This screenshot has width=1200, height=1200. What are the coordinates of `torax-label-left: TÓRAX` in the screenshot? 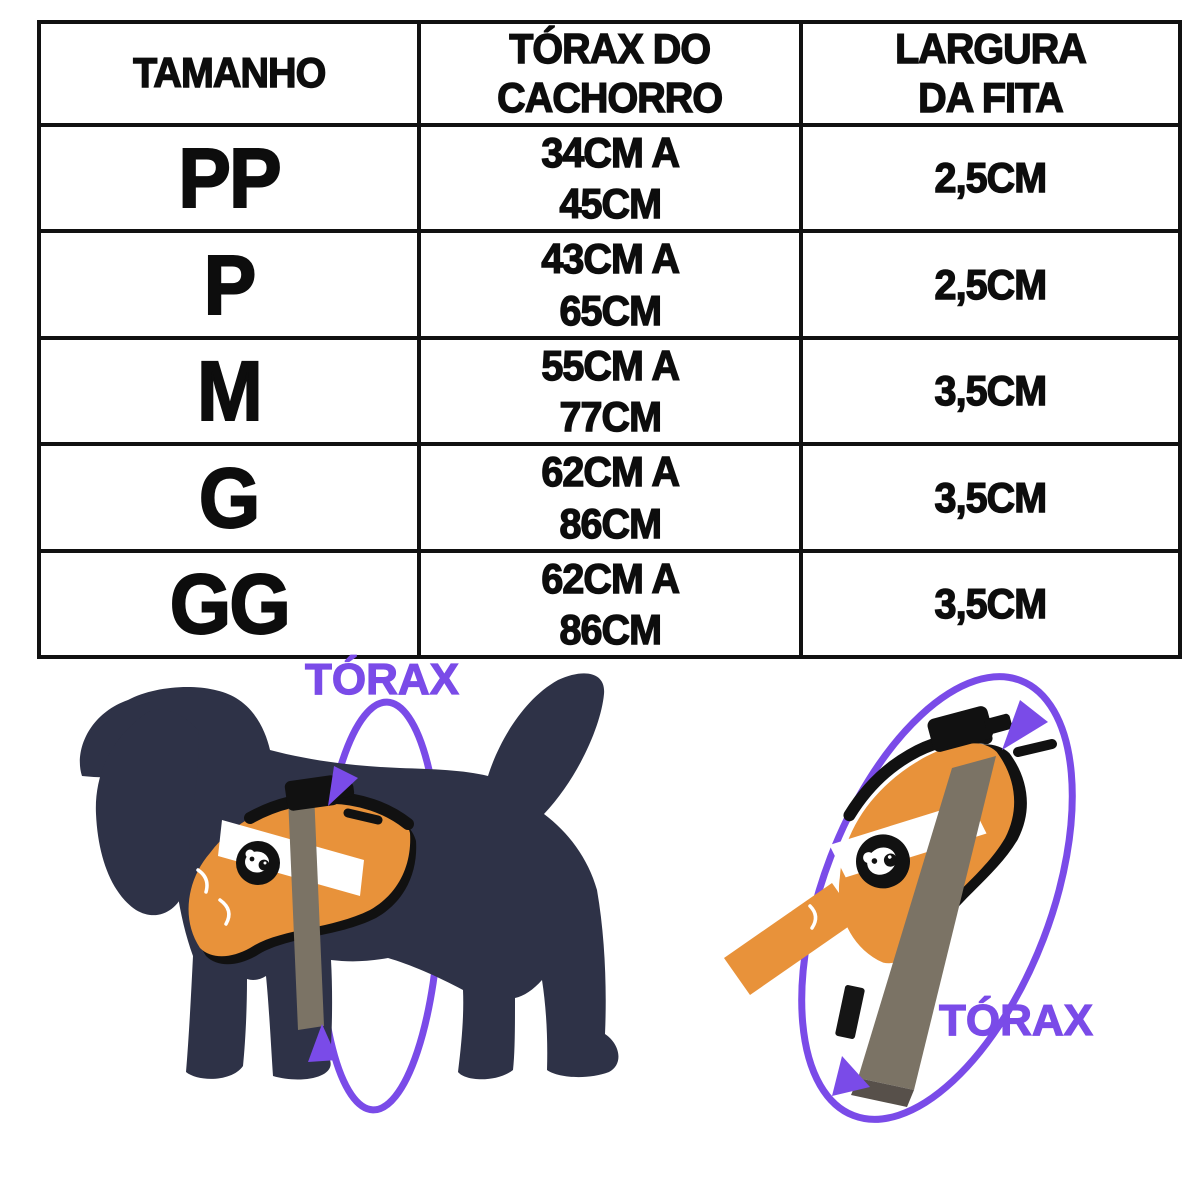 It's located at (382, 679).